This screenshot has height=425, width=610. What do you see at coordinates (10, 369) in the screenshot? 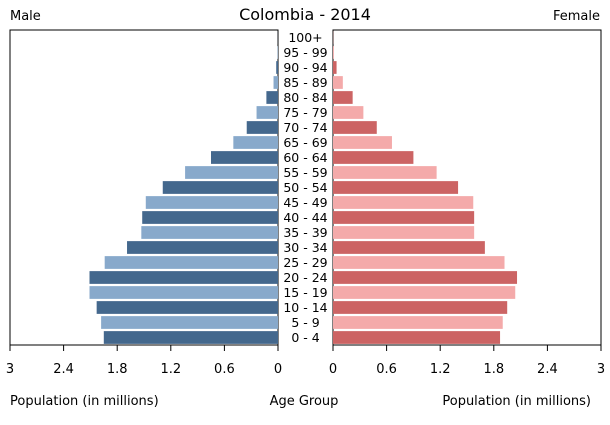
I see `male-tick-label: 3` at bounding box center [10, 369].